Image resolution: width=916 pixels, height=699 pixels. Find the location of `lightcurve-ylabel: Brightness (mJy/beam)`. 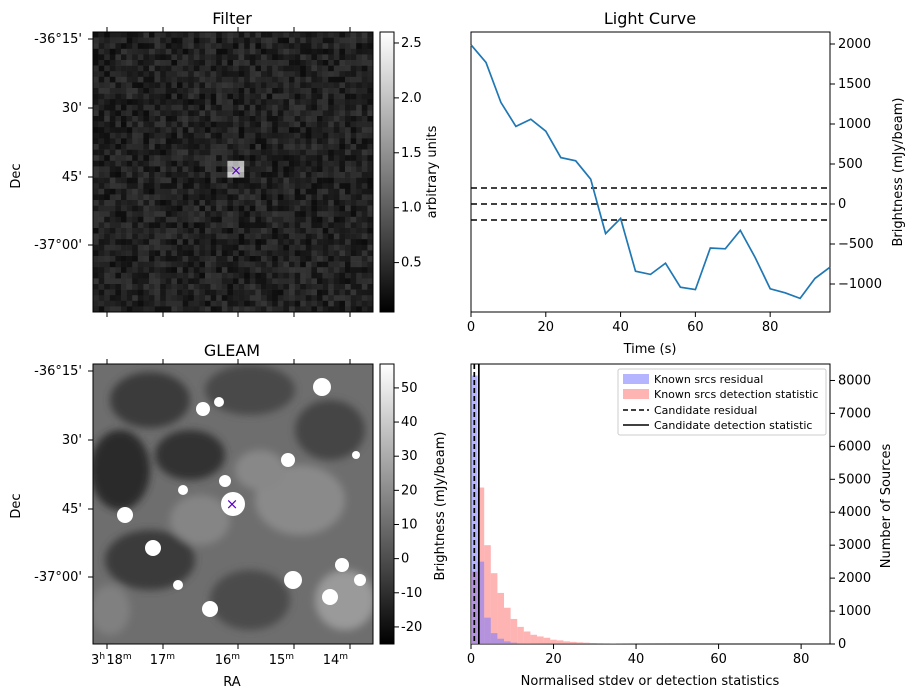

lightcurve-ylabel: Brightness (mJy/beam) is located at coordinates (898, 172).